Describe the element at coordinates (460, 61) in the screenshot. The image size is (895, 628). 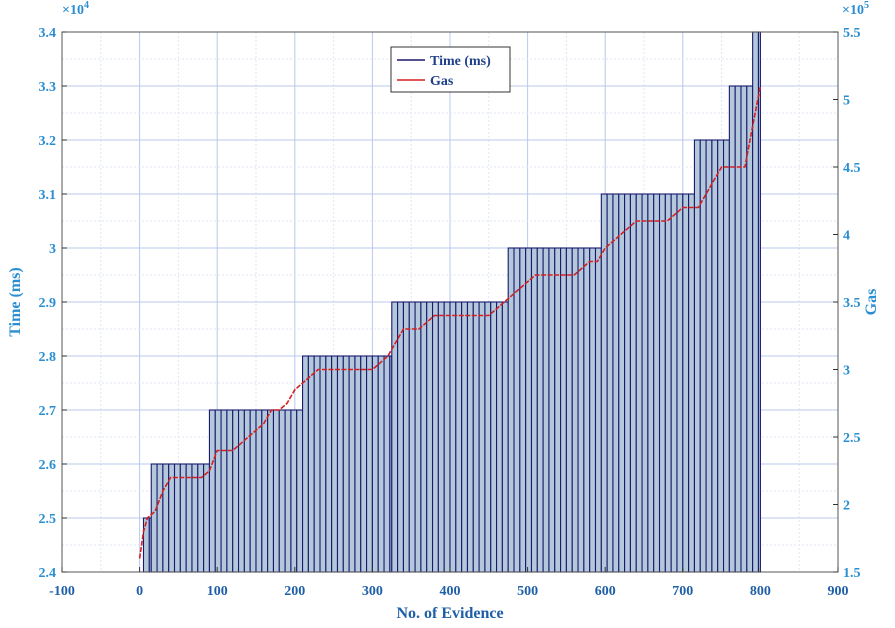
I see `legend-time-label: Time (ms)` at that location.